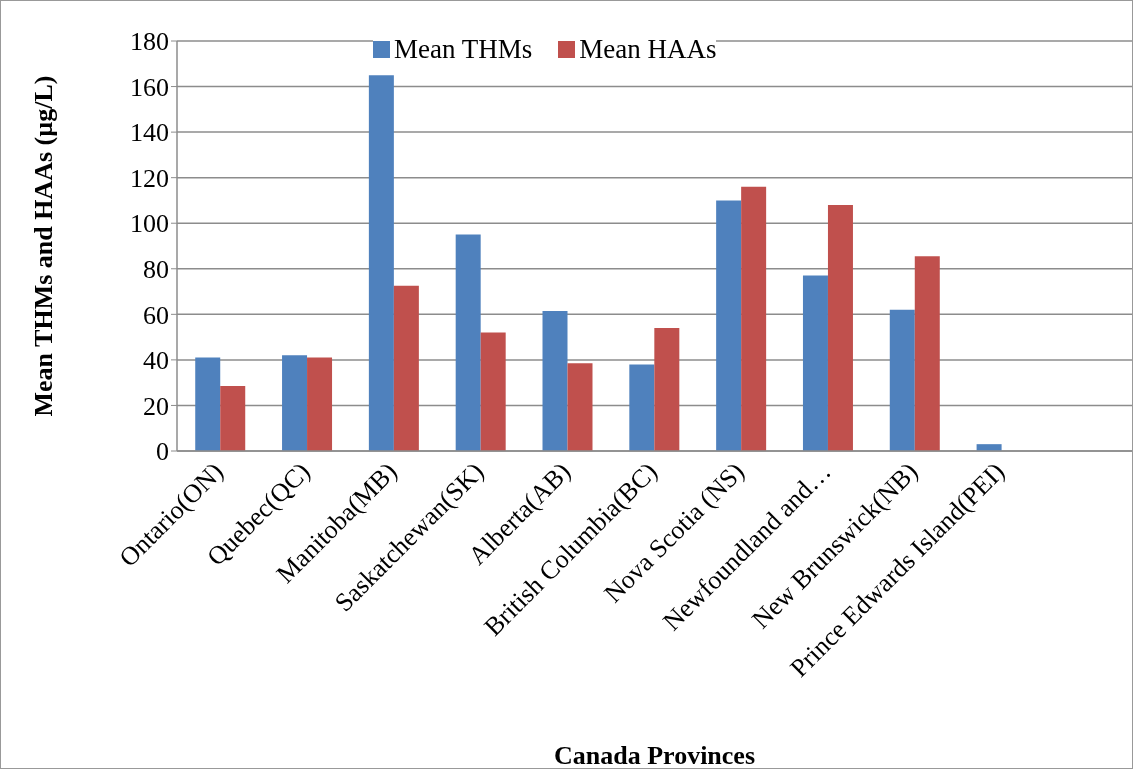 The height and width of the screenshot is (769, 1133). I want to click on legend-label: Mean HAAs, so click(648, 49).